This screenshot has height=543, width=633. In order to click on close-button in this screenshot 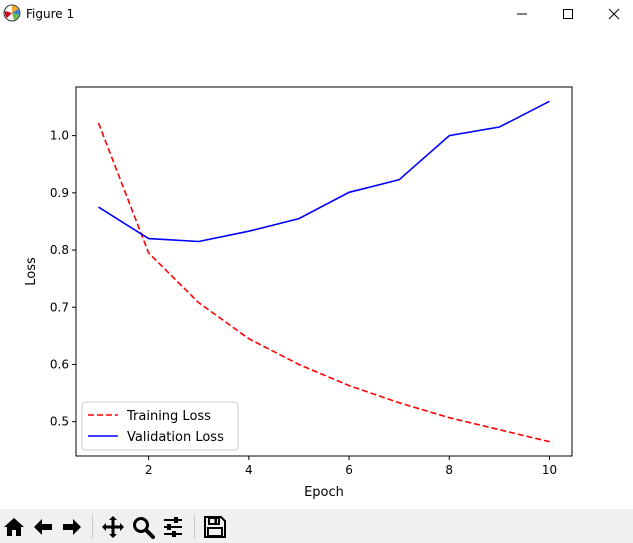, I will do `click(612, 14)`.